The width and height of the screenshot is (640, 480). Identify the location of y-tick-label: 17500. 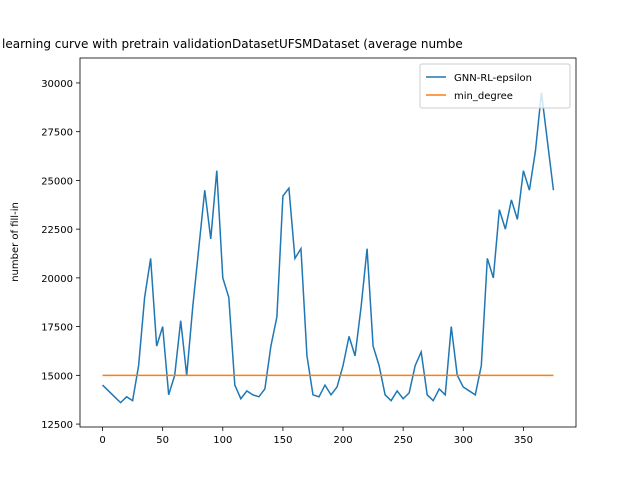
(57, 328).